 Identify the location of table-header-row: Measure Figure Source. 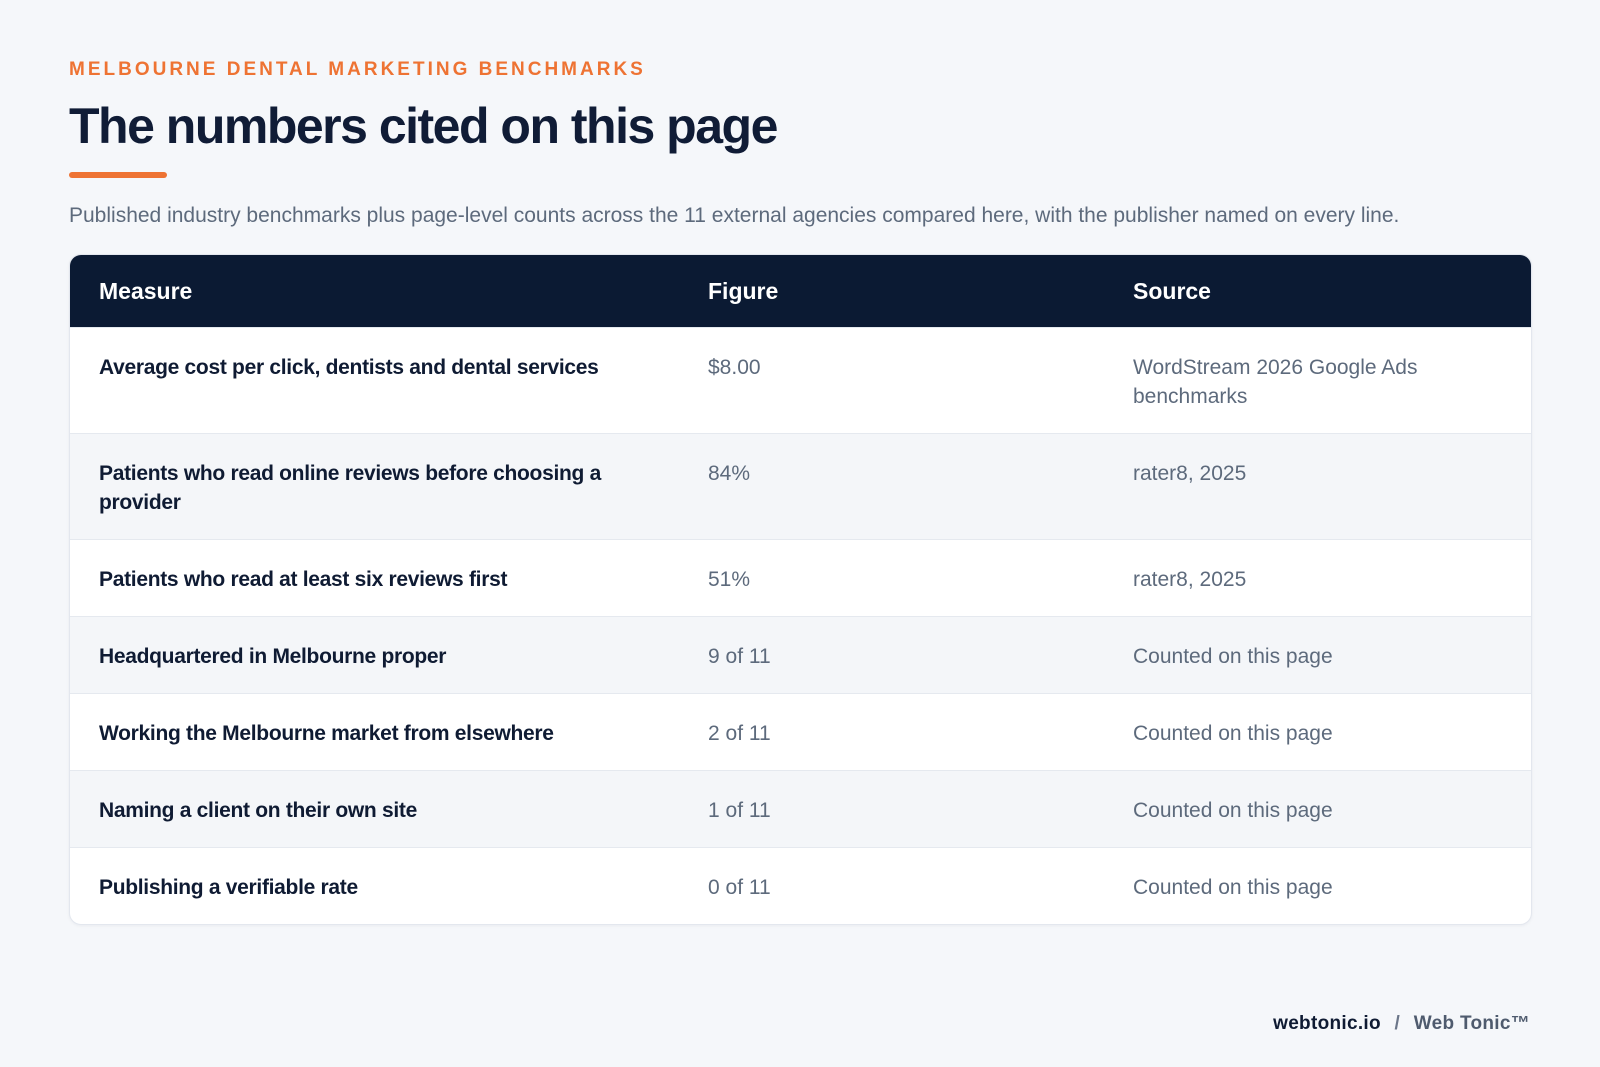
(800, 291).